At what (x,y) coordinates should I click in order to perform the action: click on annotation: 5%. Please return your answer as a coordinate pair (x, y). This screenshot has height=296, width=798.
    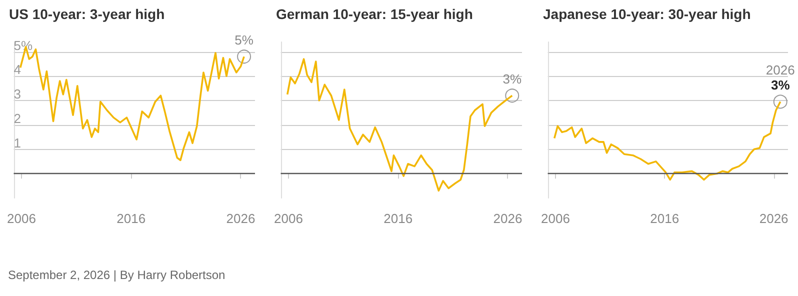
    Looking at the image, I should click on (244, 40).